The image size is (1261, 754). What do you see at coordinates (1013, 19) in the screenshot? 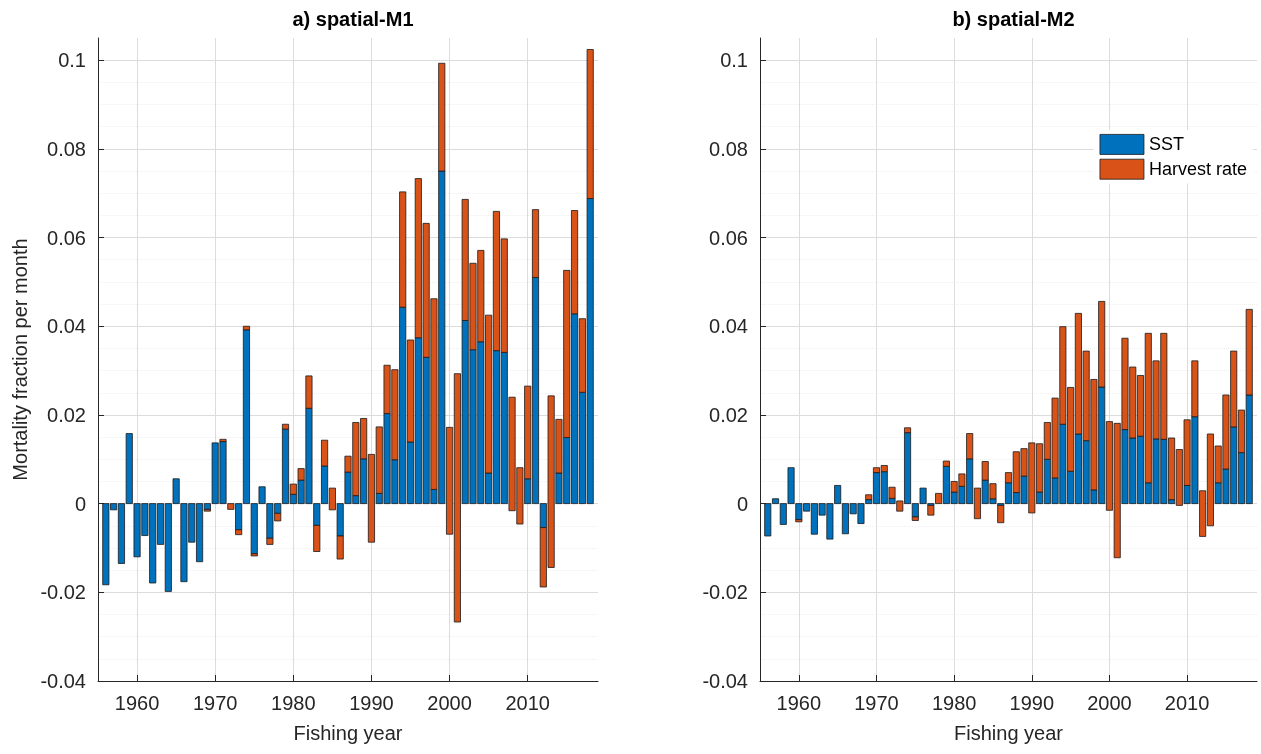
I see `chart-title: b) spatial-M2` at bounding box center [1013, 19].